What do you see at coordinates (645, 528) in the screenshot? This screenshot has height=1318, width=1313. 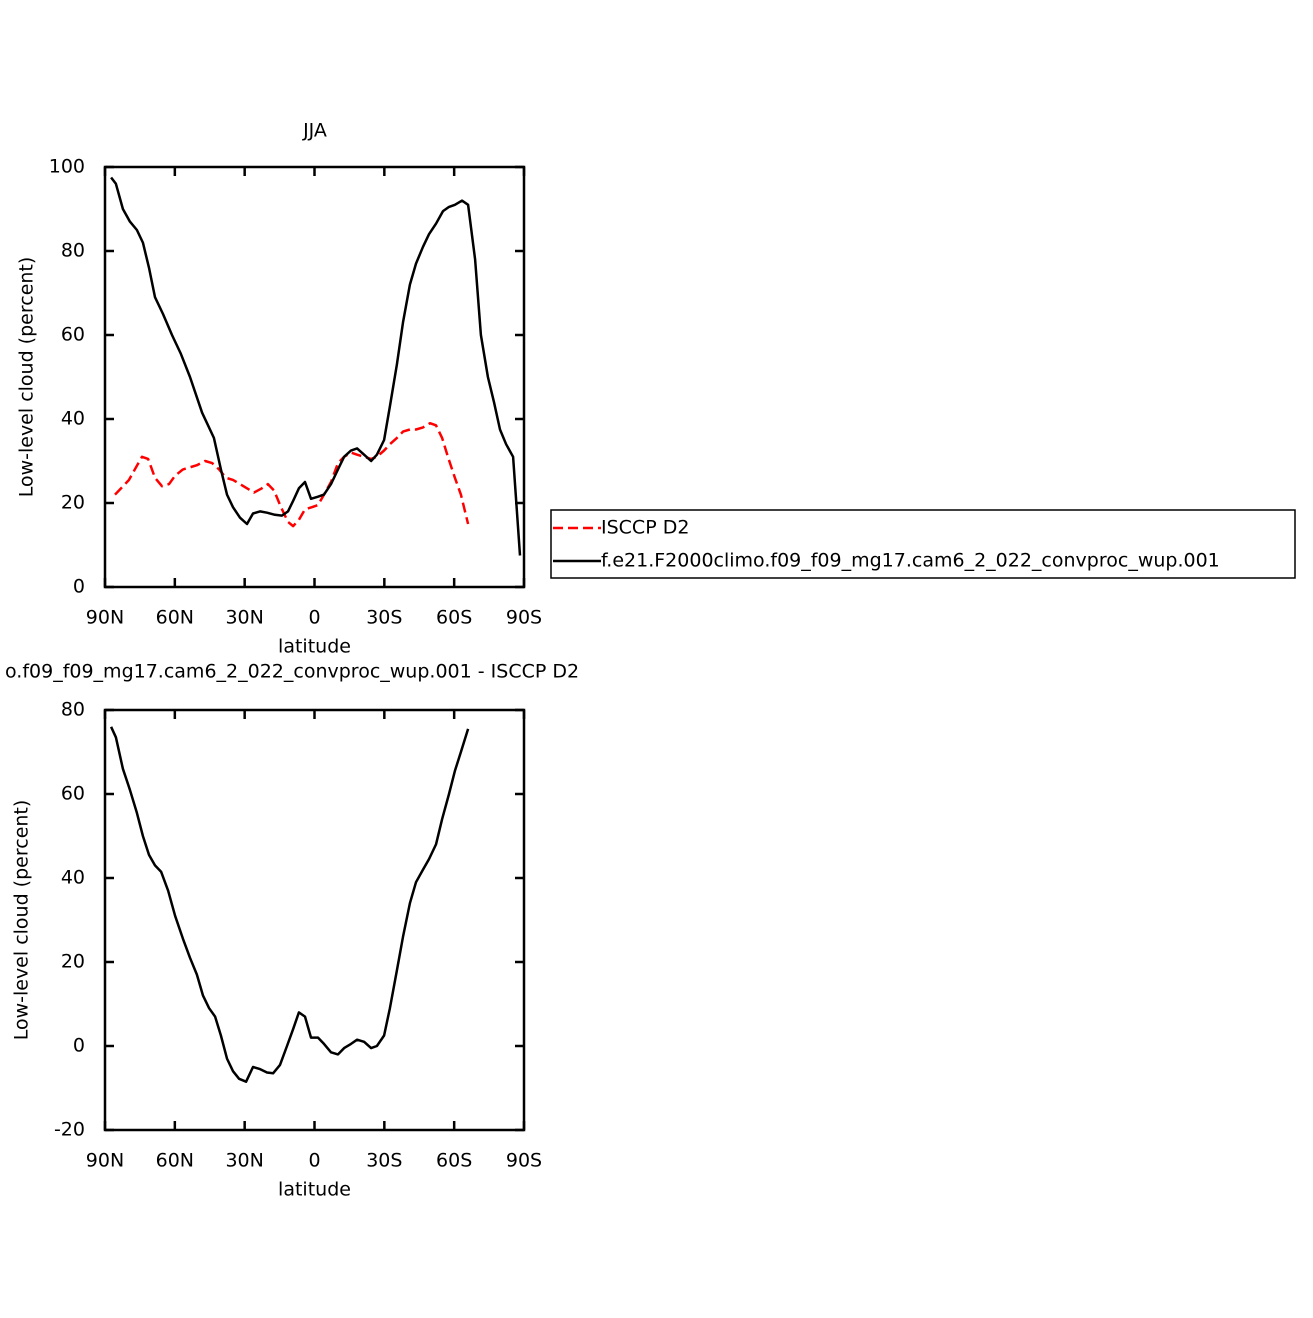 I see `legend-label: ISCCP D2` at bounding box center [645, 528].